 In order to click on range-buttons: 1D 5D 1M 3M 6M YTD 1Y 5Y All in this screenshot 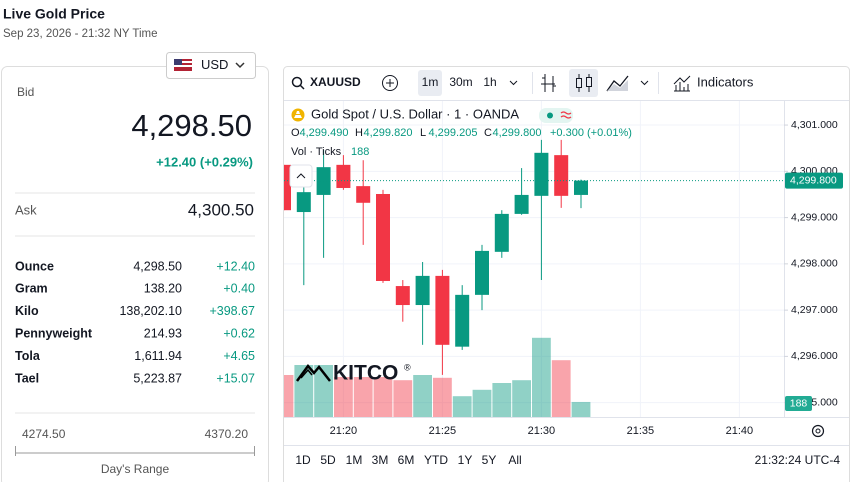, I will do `click(408, 460)`.